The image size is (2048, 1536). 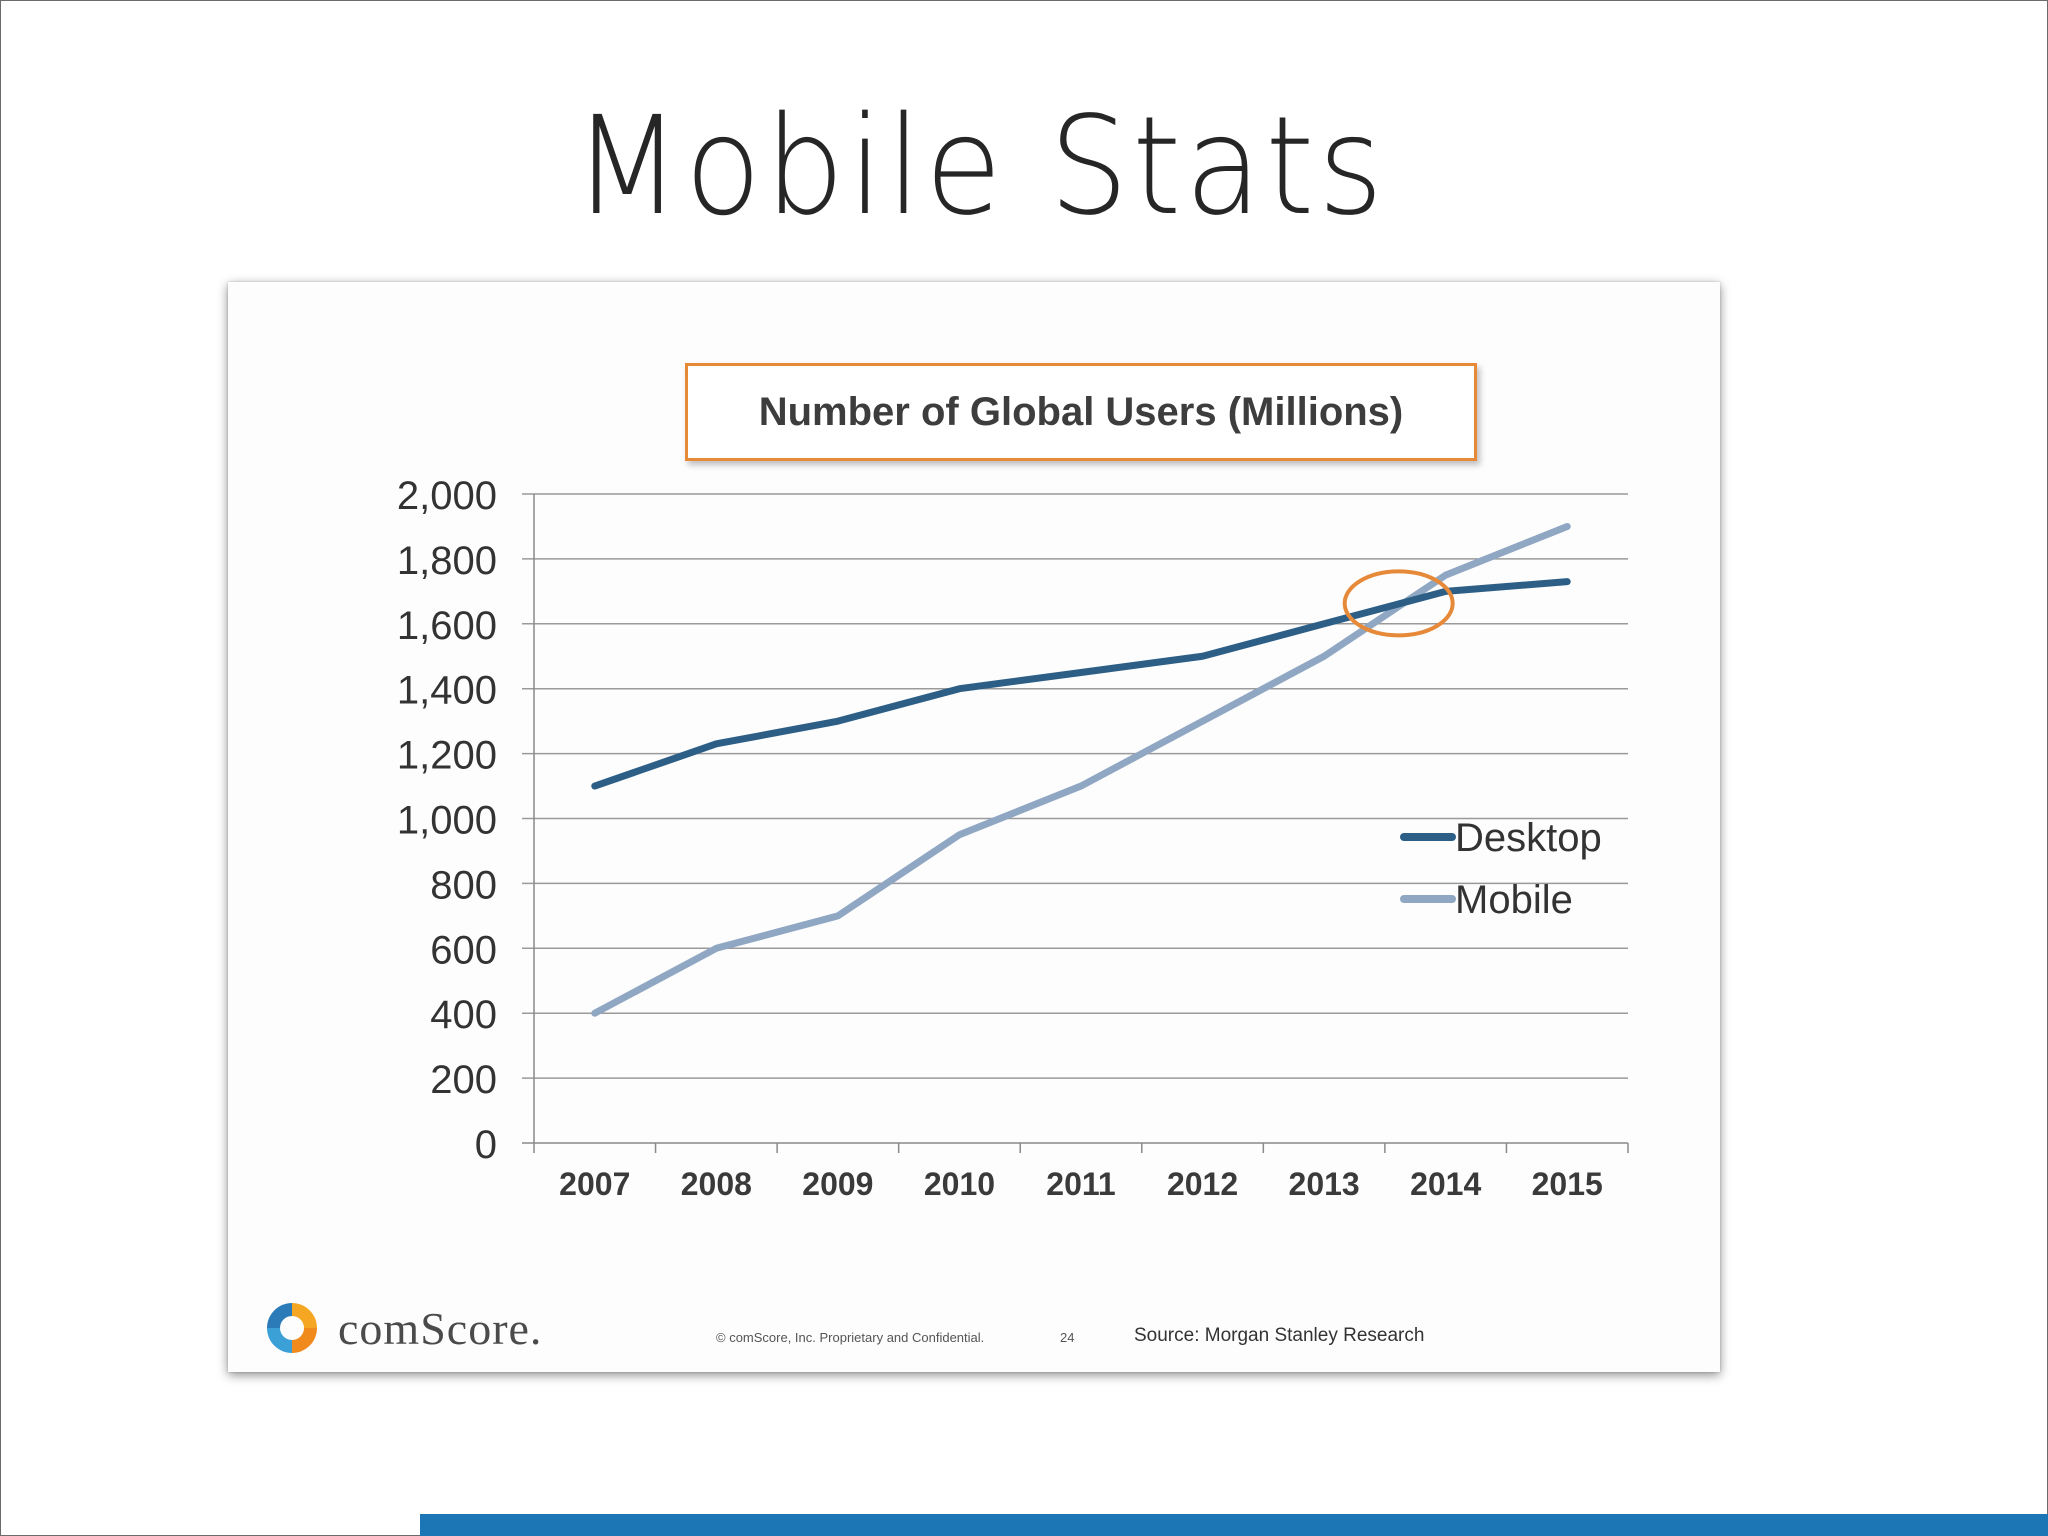 I want to click on footer-source: Source: Morgan Stanley Research, so click(x=1279, y=1335).